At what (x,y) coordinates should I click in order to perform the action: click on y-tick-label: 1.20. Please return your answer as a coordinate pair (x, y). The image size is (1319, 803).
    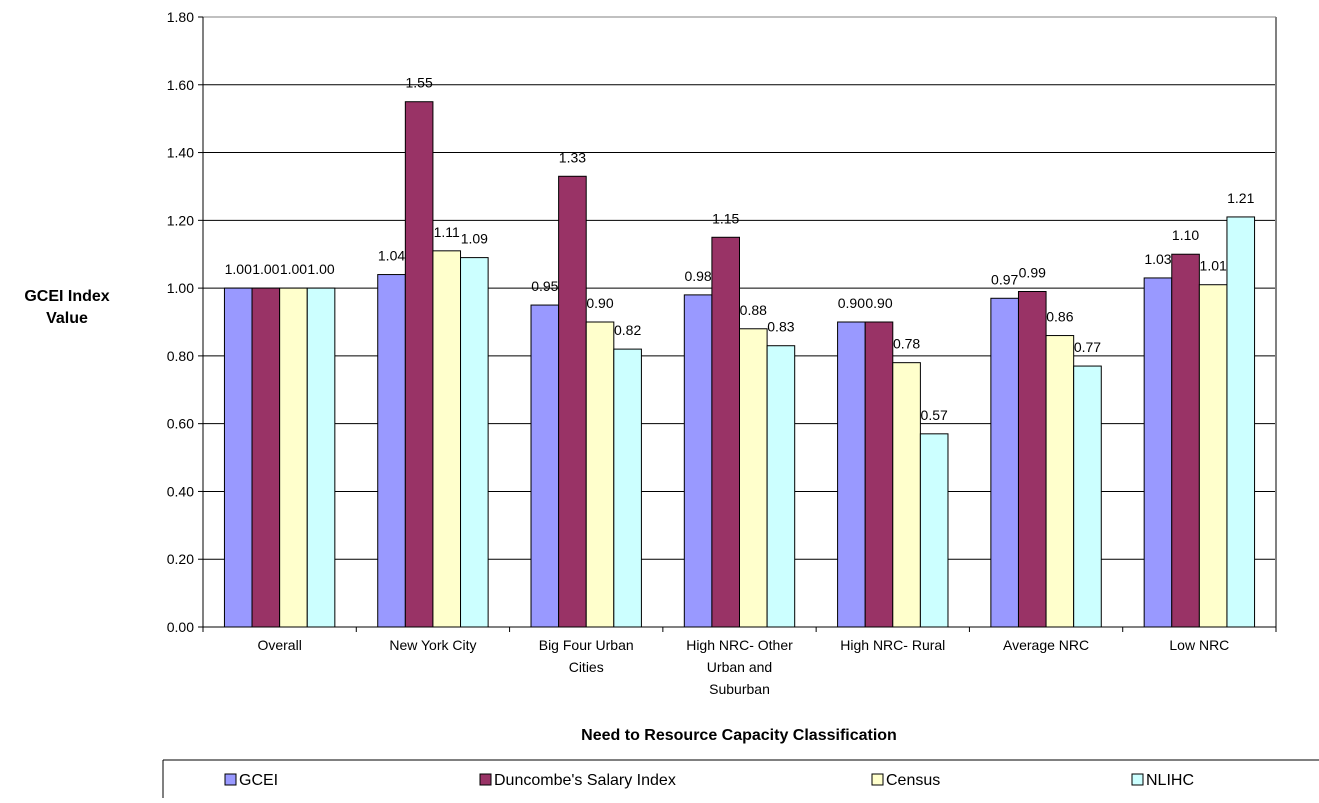
    Looking at the image, I should click on (180, 220).